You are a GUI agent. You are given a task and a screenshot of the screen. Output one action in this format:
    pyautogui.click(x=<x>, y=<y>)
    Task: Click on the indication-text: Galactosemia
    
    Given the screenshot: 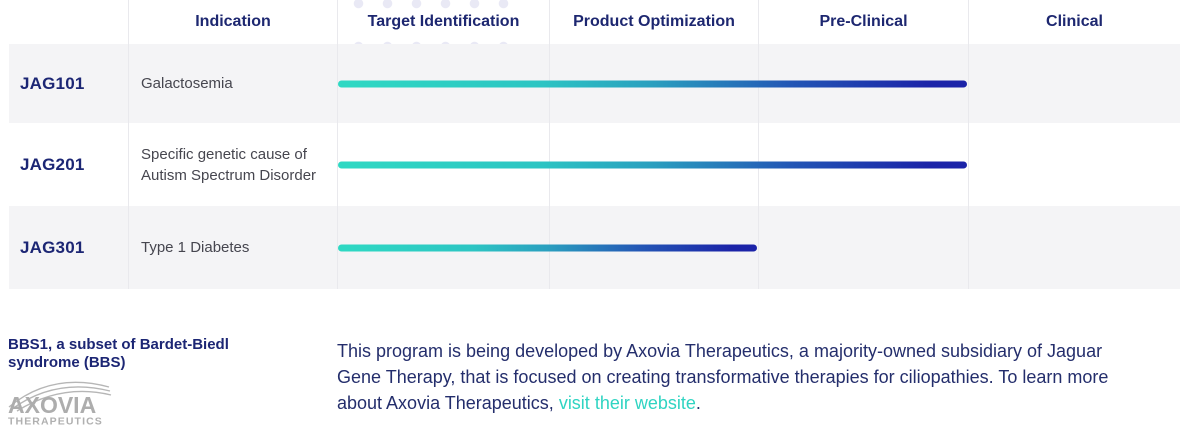 What is the action you would take?
    pyautogui.click(x=232, y=83)
    